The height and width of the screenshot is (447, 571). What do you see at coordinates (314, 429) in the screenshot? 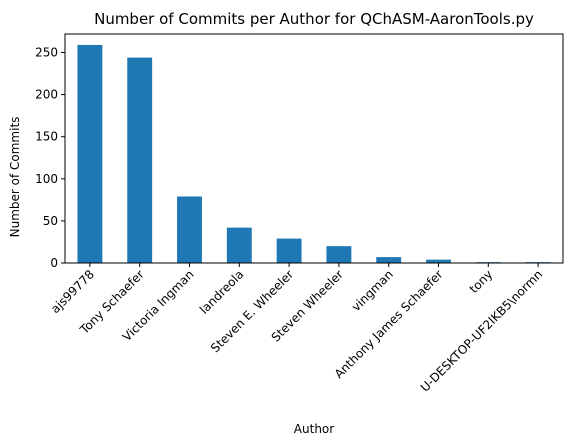
I see `x-axis-label: Author` at bounding box center [314, 429].